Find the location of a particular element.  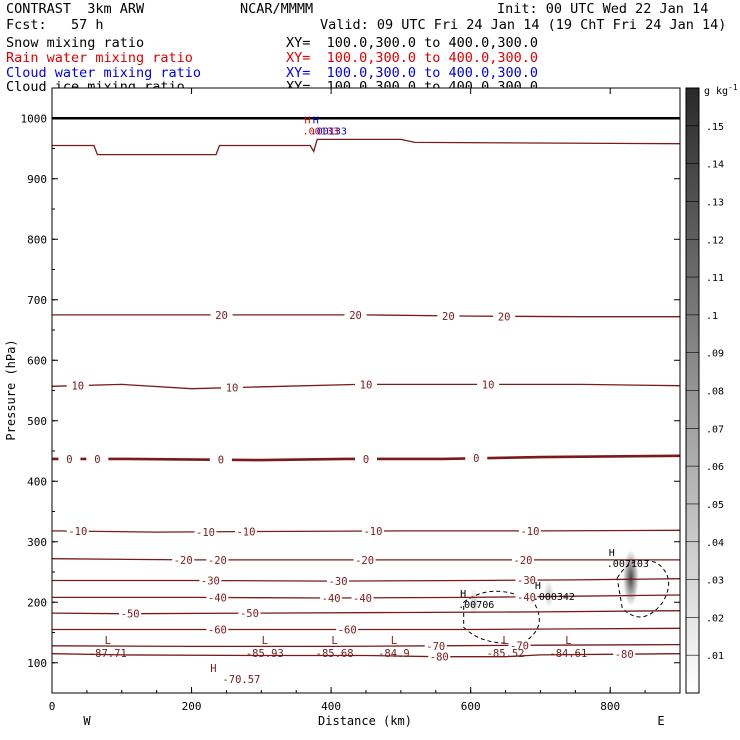

y-tick-label: 800 is located at coordinates (37, 239).